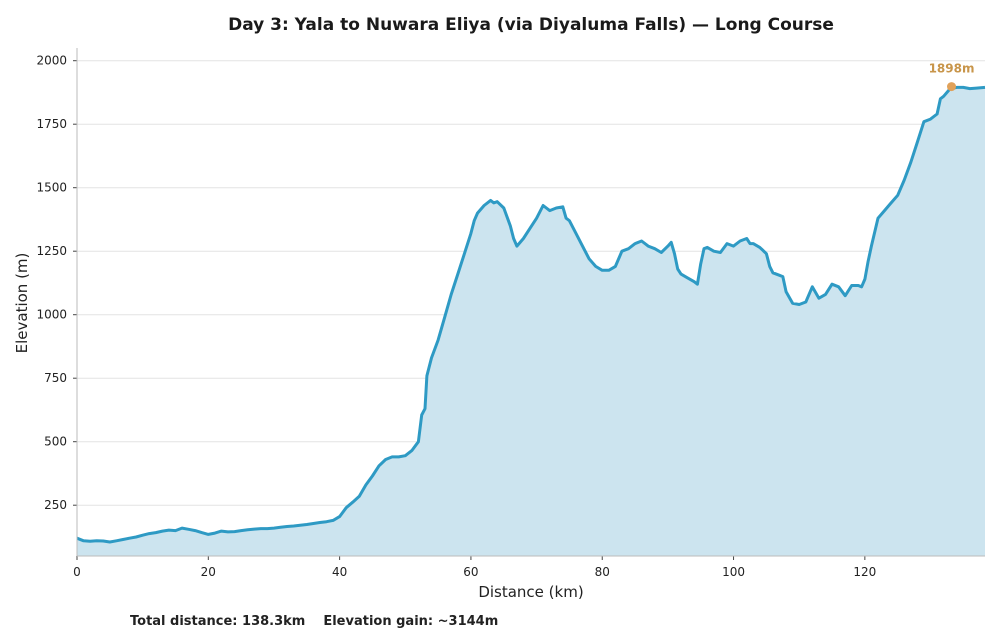  I want to click on peak-label: 1898m, so click(952, 69).